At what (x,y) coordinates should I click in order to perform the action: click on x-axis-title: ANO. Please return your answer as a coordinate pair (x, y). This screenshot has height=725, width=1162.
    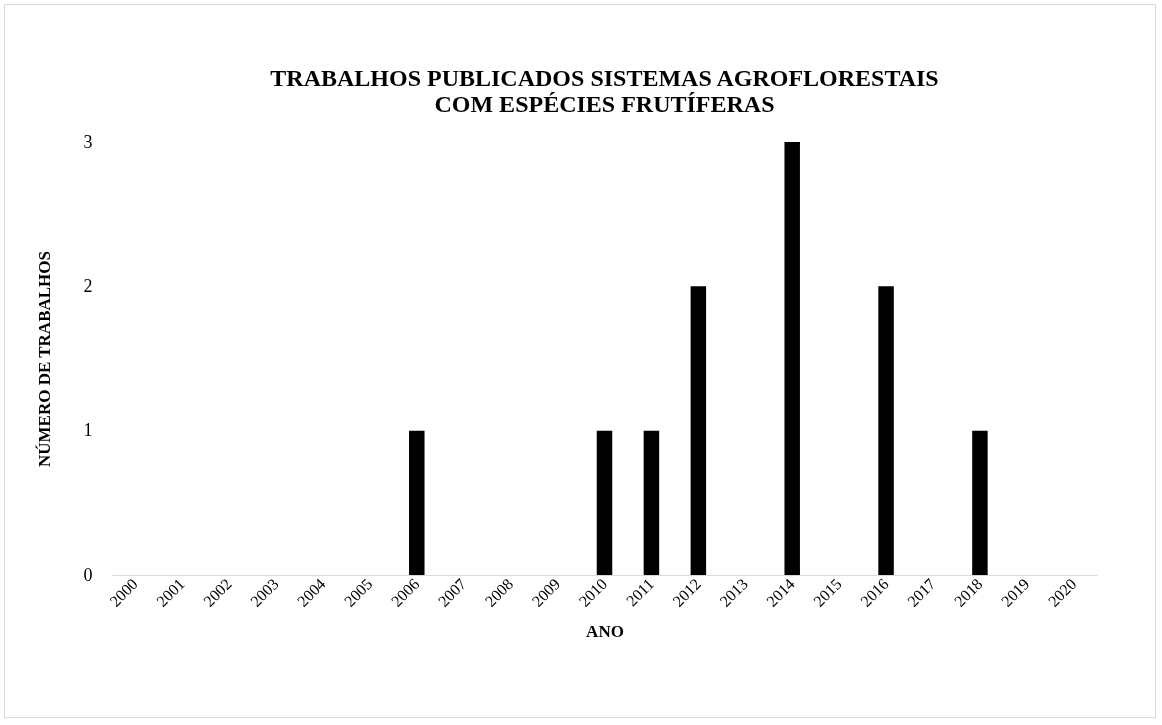
    Looking at the image, I should click on (605, 631).